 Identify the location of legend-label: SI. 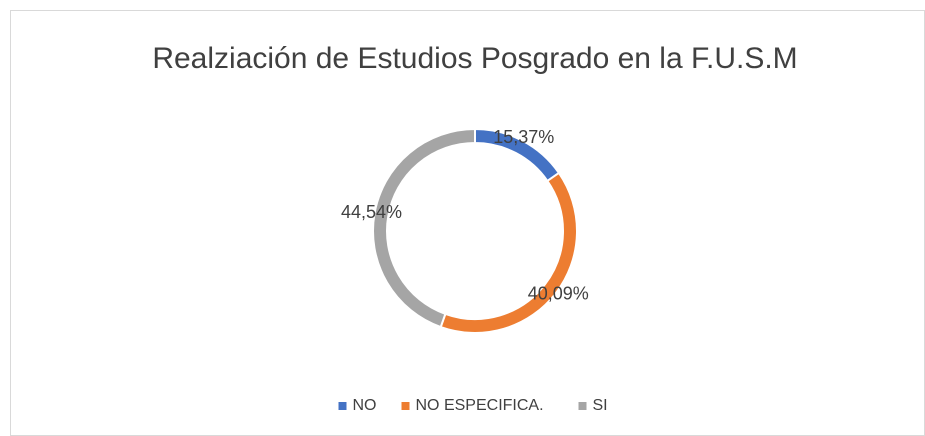
(600, 405).